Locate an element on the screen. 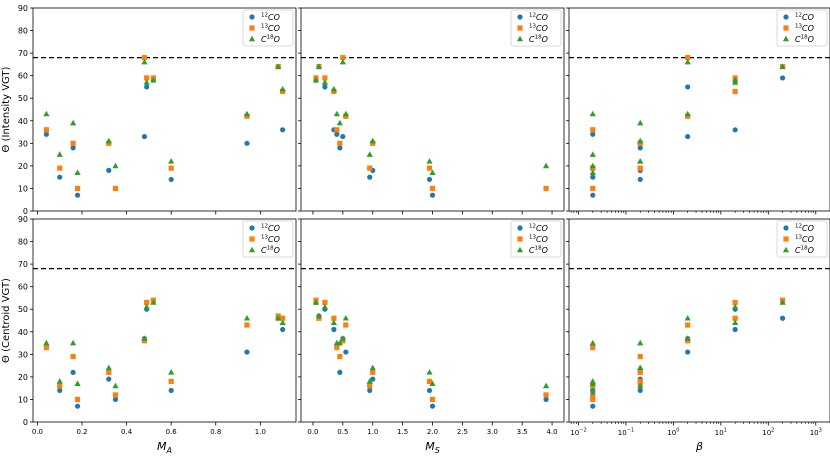 The width and height of the screenshot is (830, 457). x-tick-label: 2.0 is located at coordinates (432, 432).